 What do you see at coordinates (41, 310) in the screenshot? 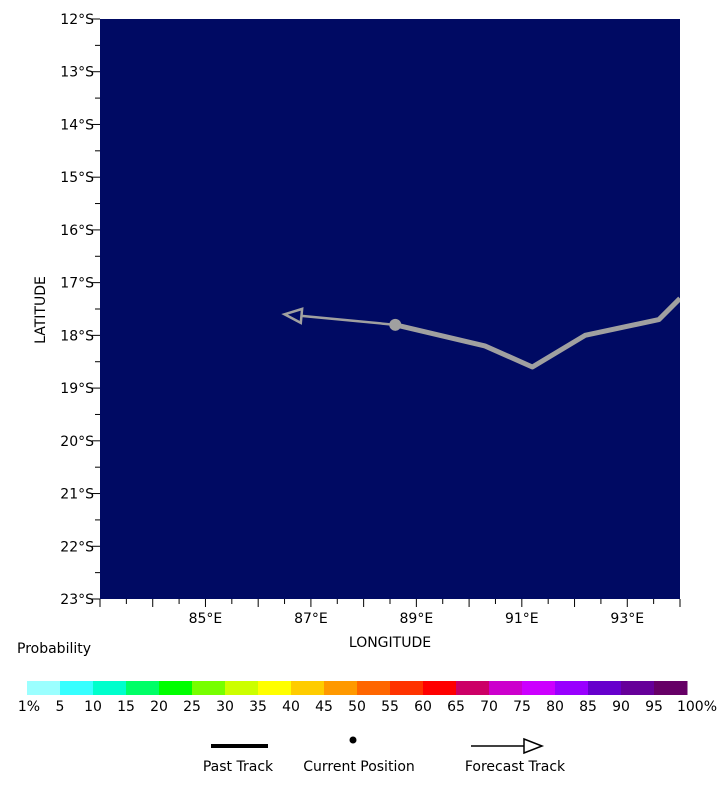
I see `y-axis-label: LATITUDE` at bounding box center [41, 310].